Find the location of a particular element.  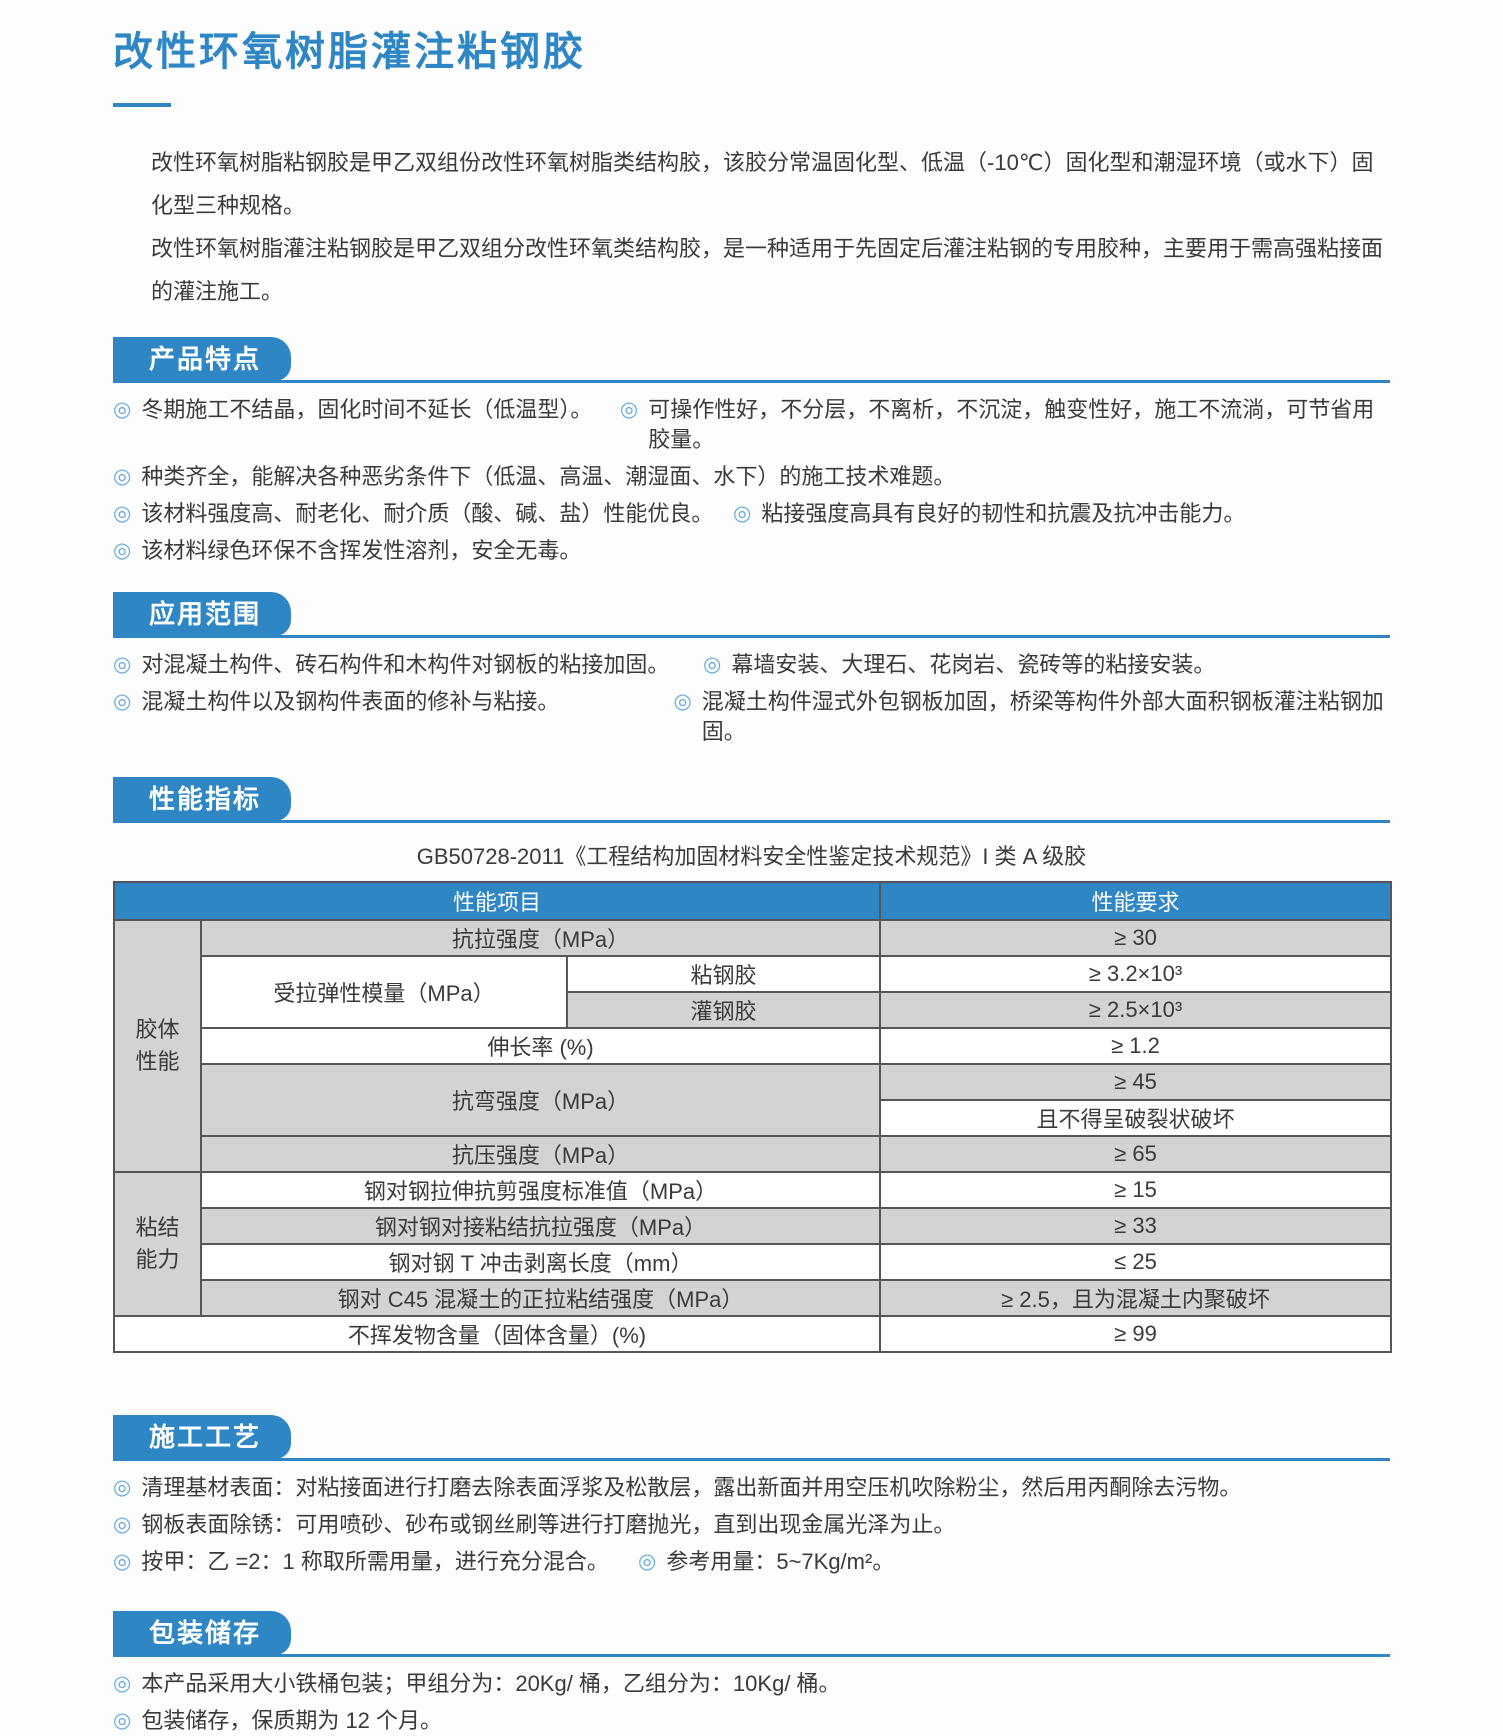

list-item: ◎ 钢板表面除锈：可用喷砂、砂布或钢丝刷等进行打磨抛光，直到出现金属光泽为止。 is located at coordinates (534, 1525).